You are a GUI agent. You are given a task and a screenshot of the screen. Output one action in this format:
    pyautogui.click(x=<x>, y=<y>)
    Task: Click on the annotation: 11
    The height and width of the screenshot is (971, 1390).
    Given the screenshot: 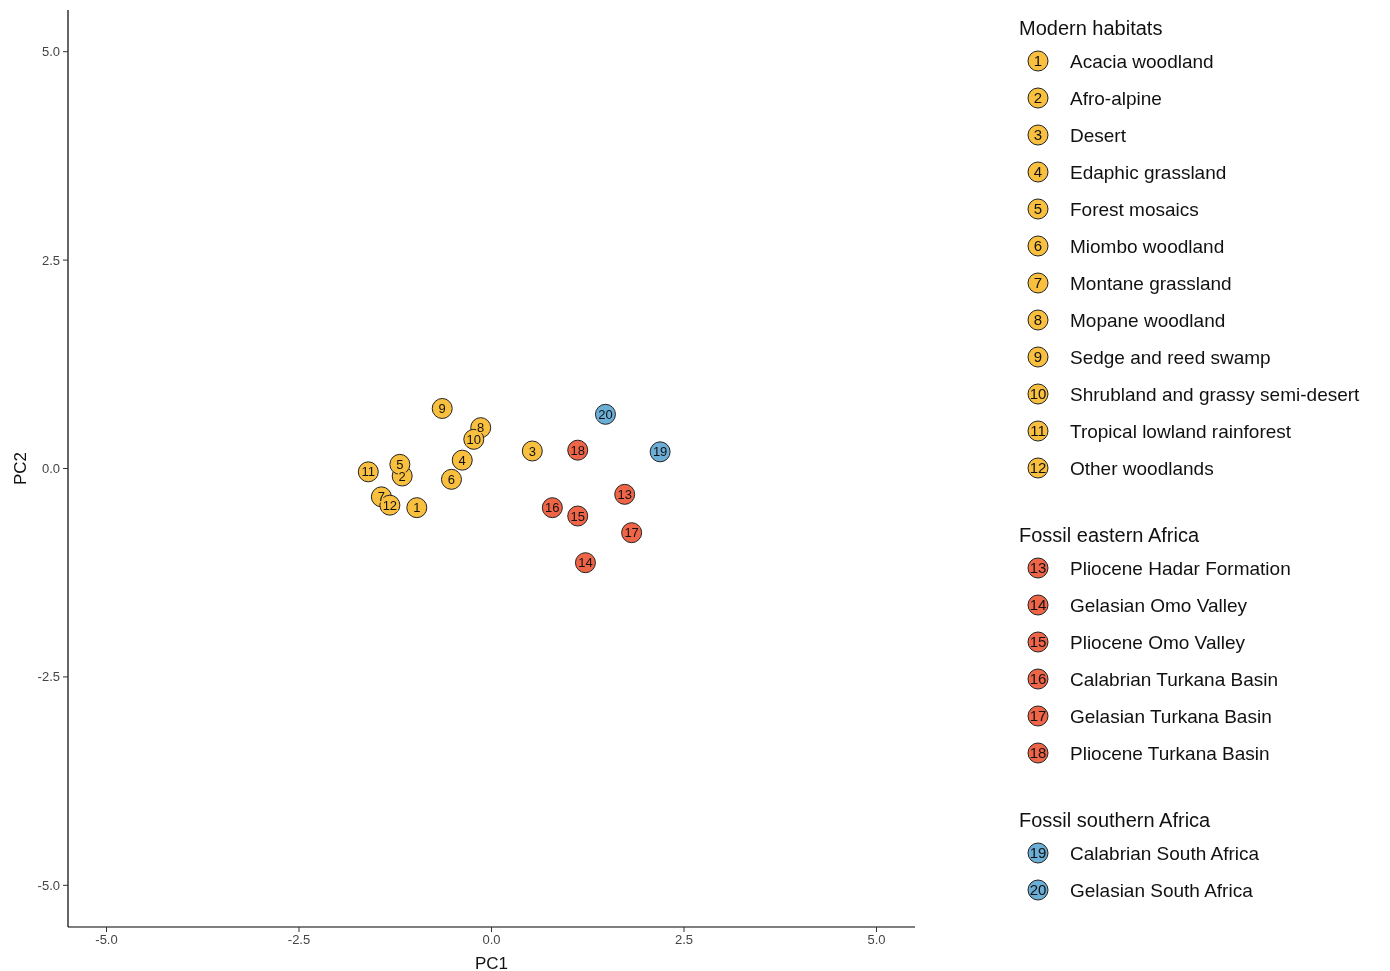 What is the action you would take?
    pyautogui.click(x=368, y=472)
    